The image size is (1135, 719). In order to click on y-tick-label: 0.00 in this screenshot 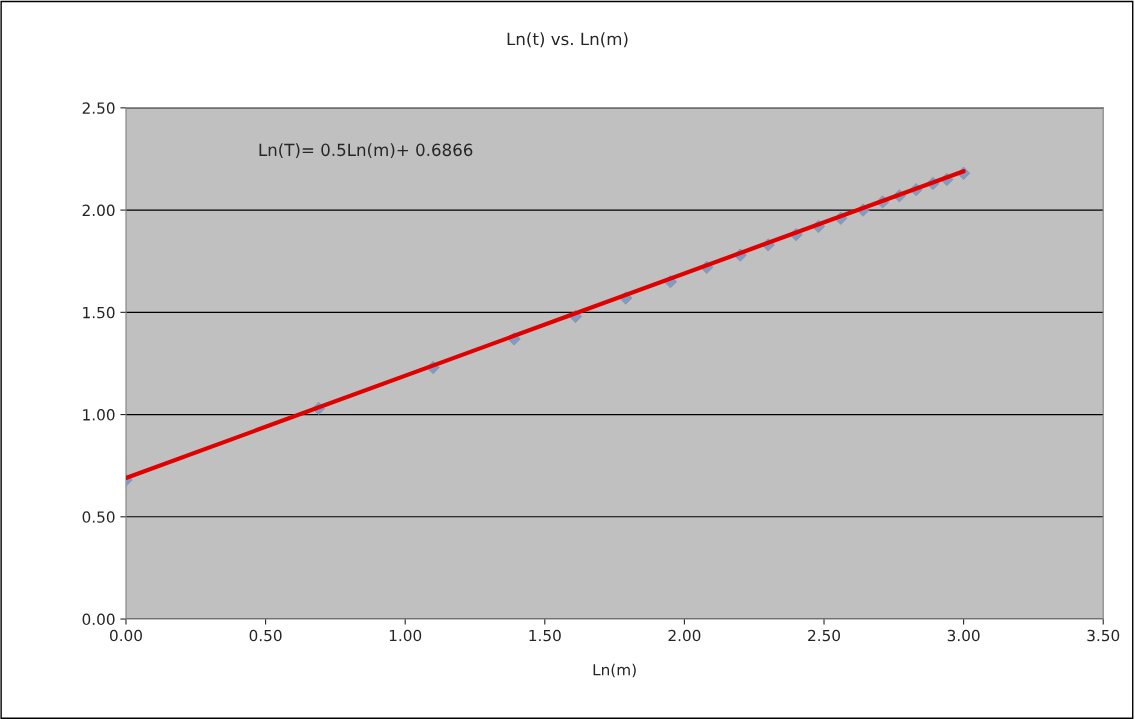, I will do `click(98, 619)`.